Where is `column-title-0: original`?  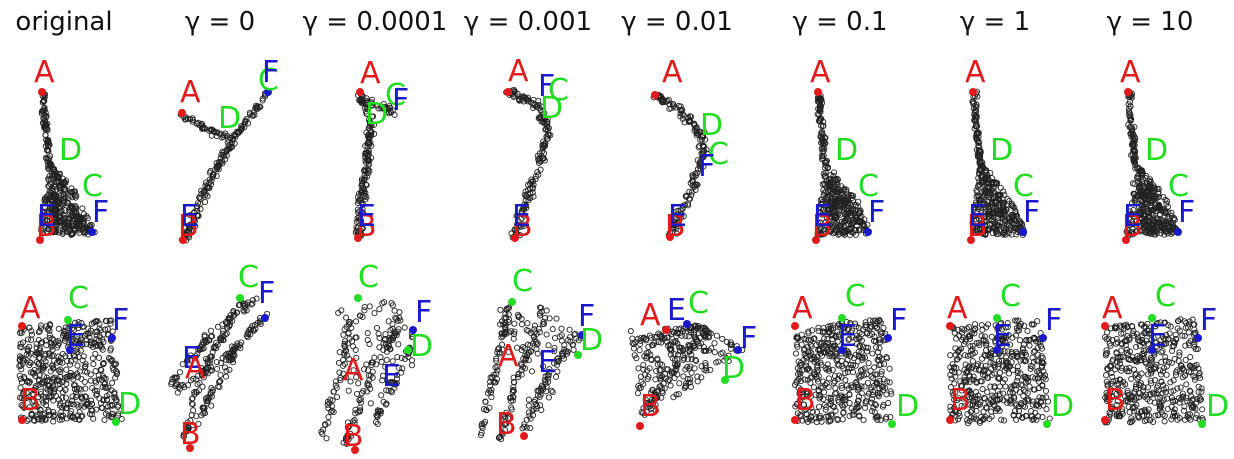
column-title-0: original is located at coordinates (63, 22).